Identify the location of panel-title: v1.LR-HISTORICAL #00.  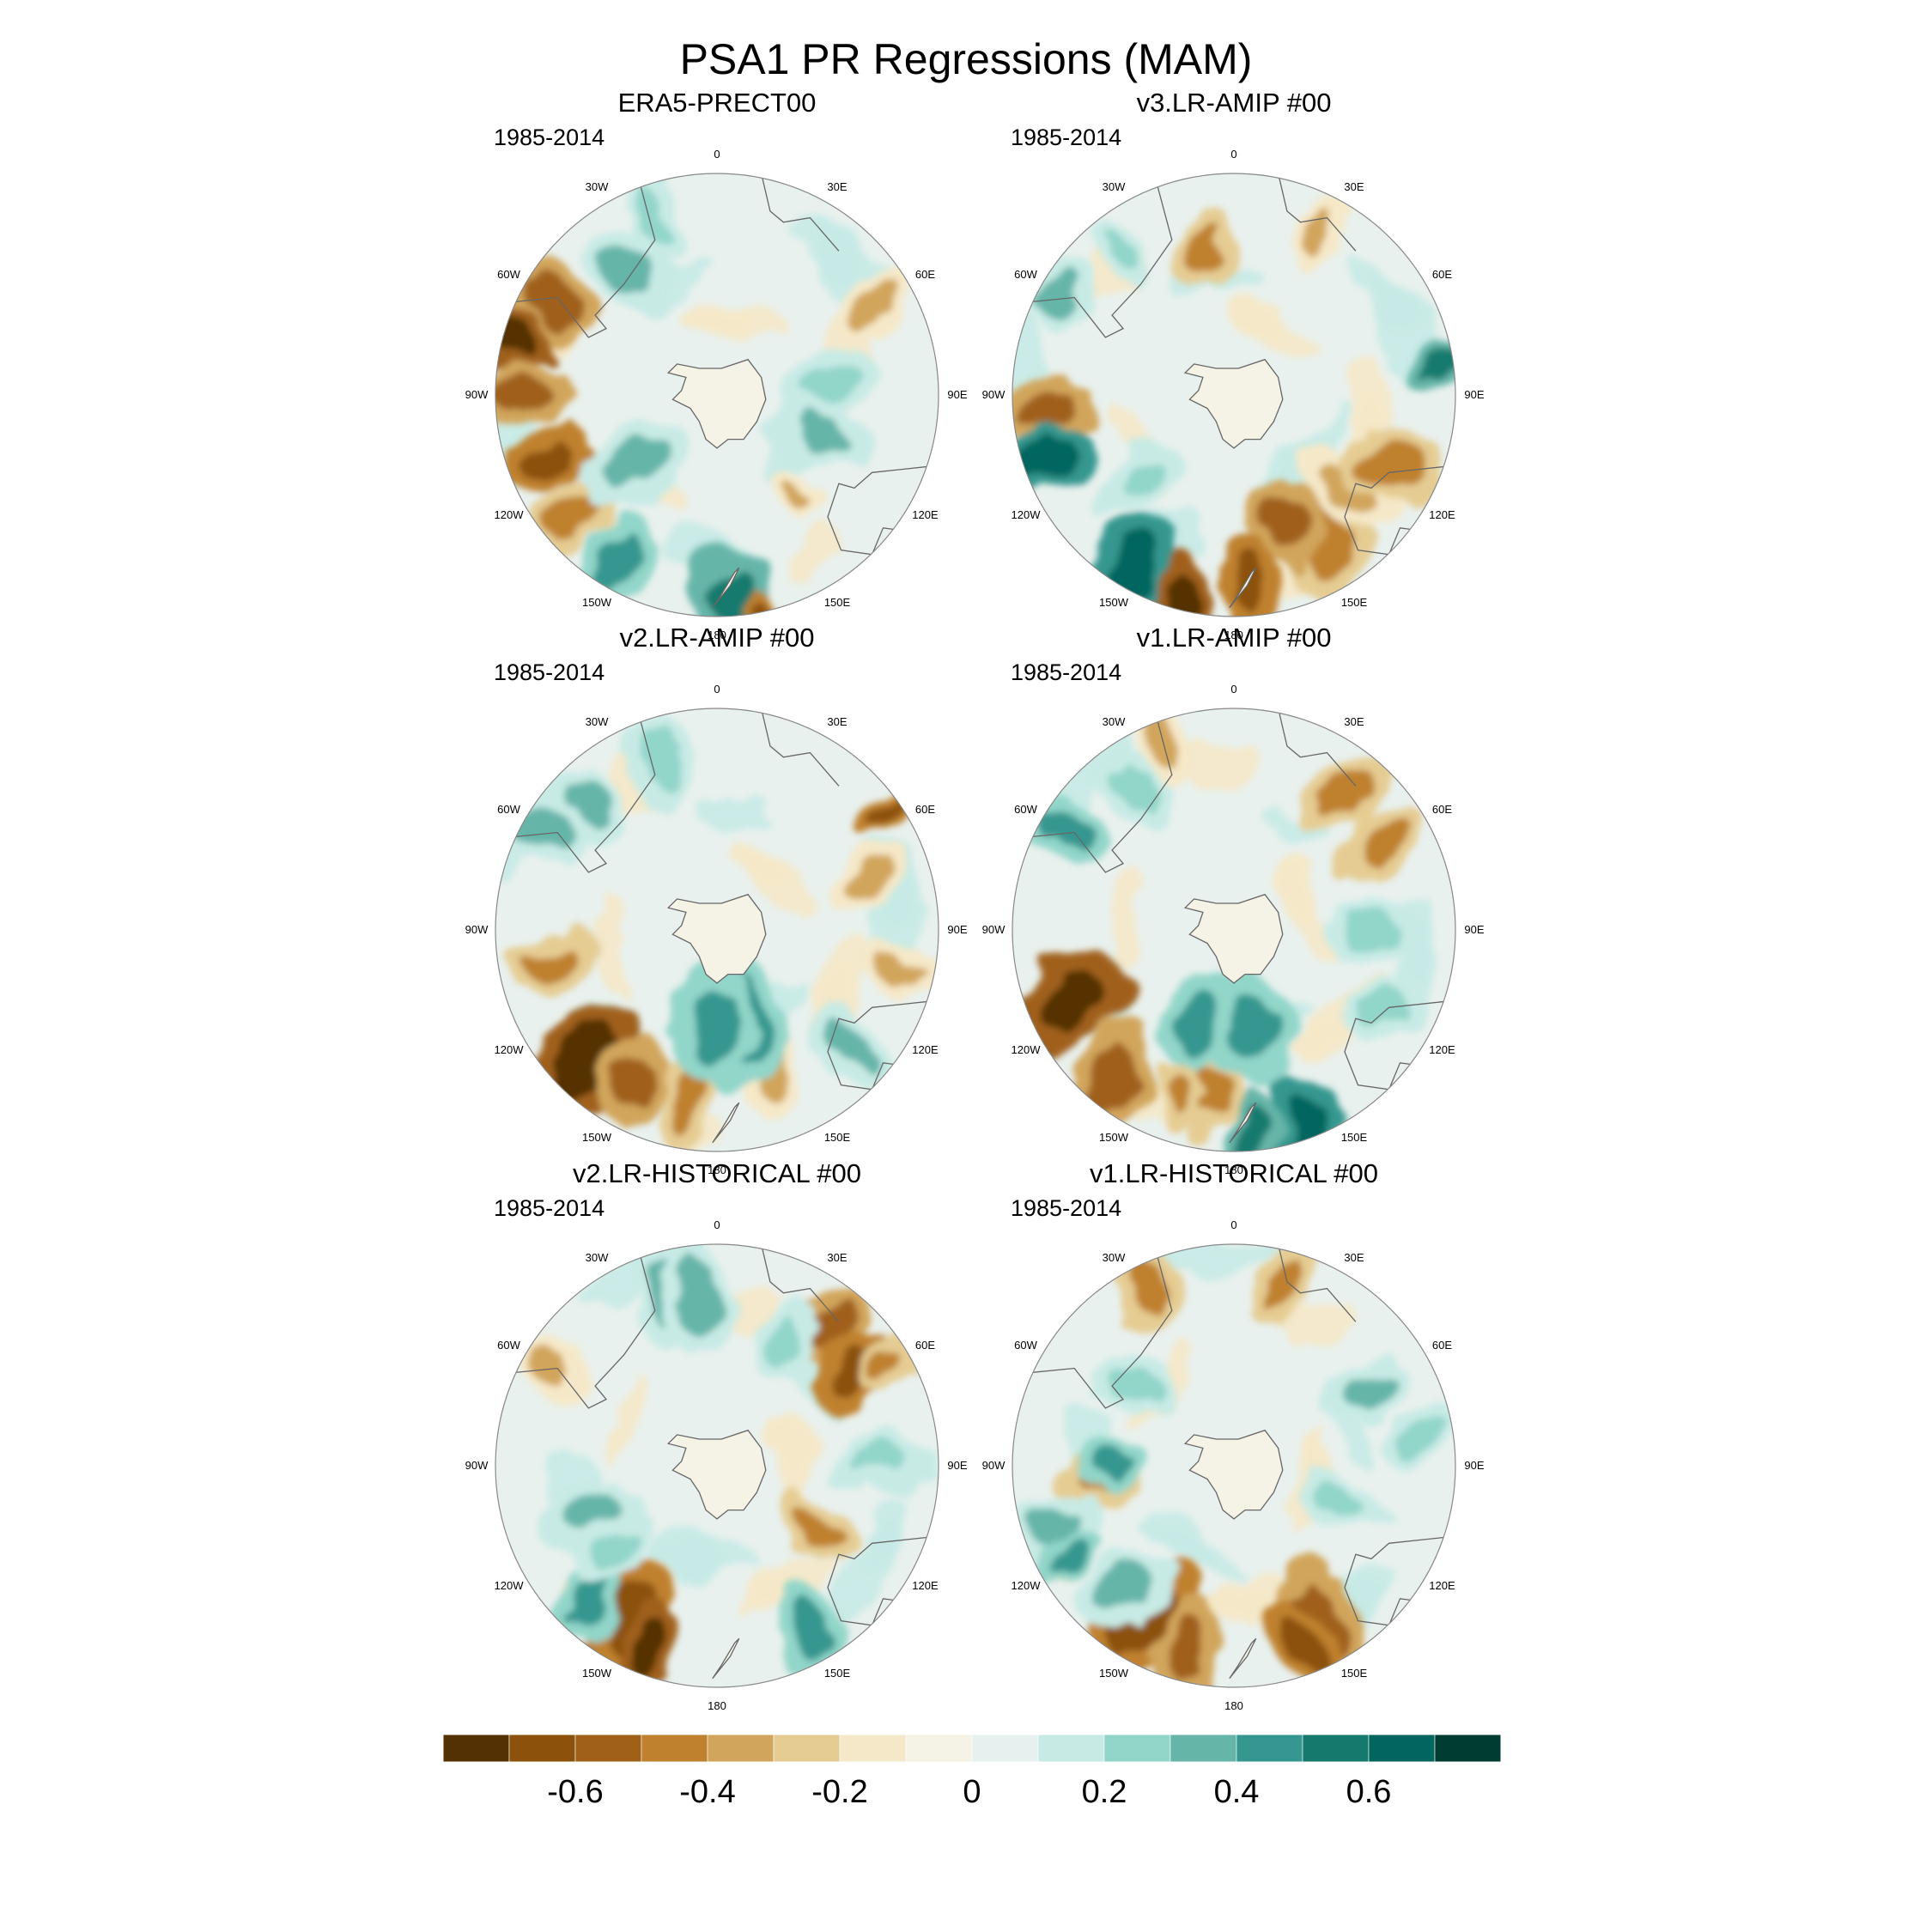
(1234, 1173).